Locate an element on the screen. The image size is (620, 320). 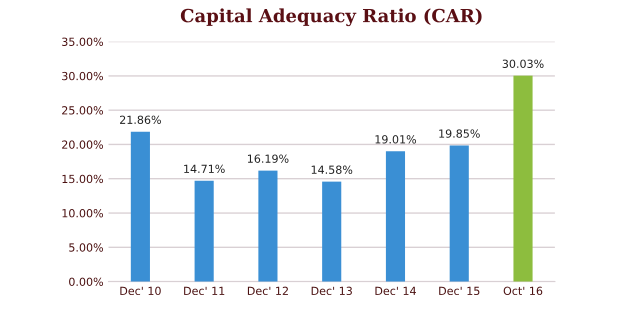
y-tick-label: 5.00% is located at coordinates (86, 247).